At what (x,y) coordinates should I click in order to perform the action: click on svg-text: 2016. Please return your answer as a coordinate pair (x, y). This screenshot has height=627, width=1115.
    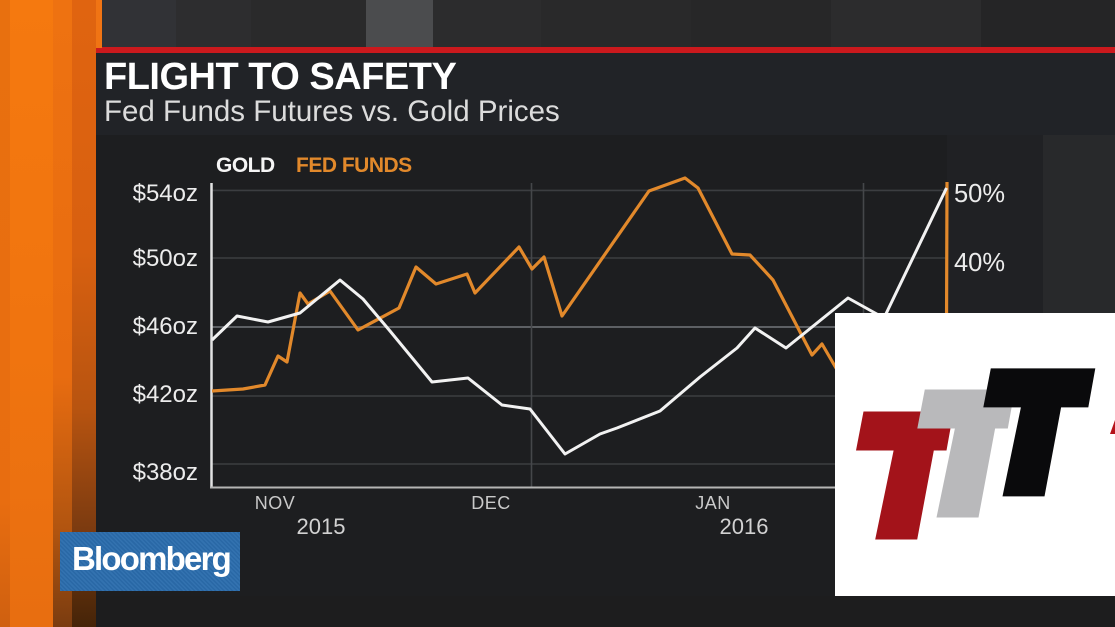
    Looking at the image, I should click on (744, 526).